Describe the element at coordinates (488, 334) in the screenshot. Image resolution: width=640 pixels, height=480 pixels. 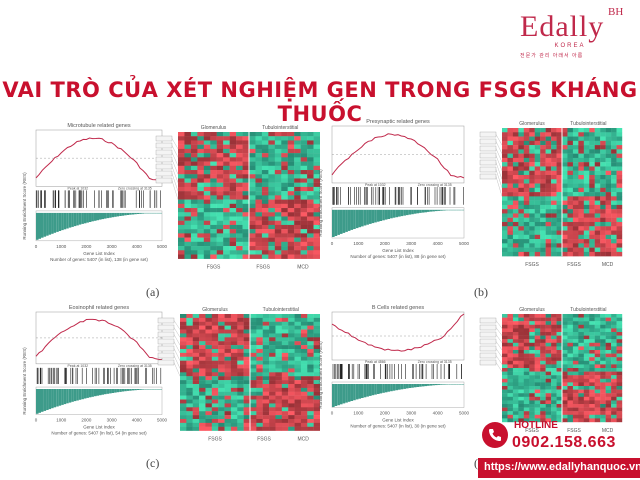
I see `gene-name-cell` at that location.